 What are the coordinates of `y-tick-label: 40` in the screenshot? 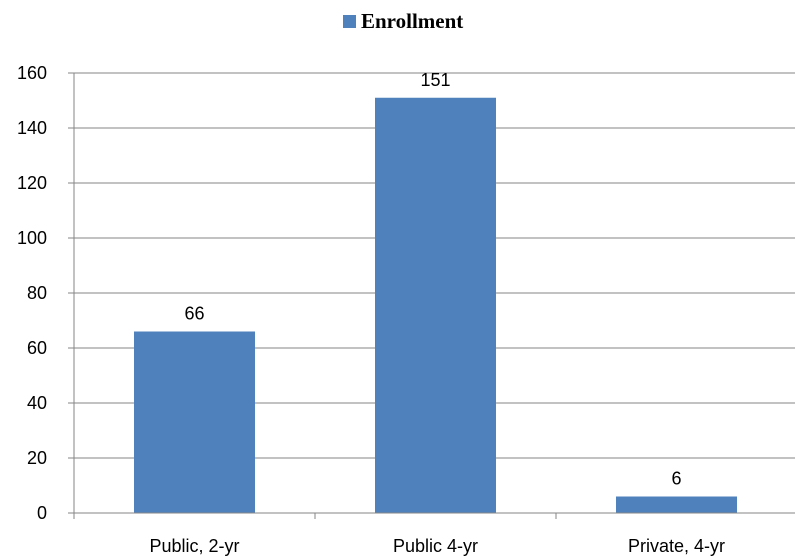 It's located at (37, 403).